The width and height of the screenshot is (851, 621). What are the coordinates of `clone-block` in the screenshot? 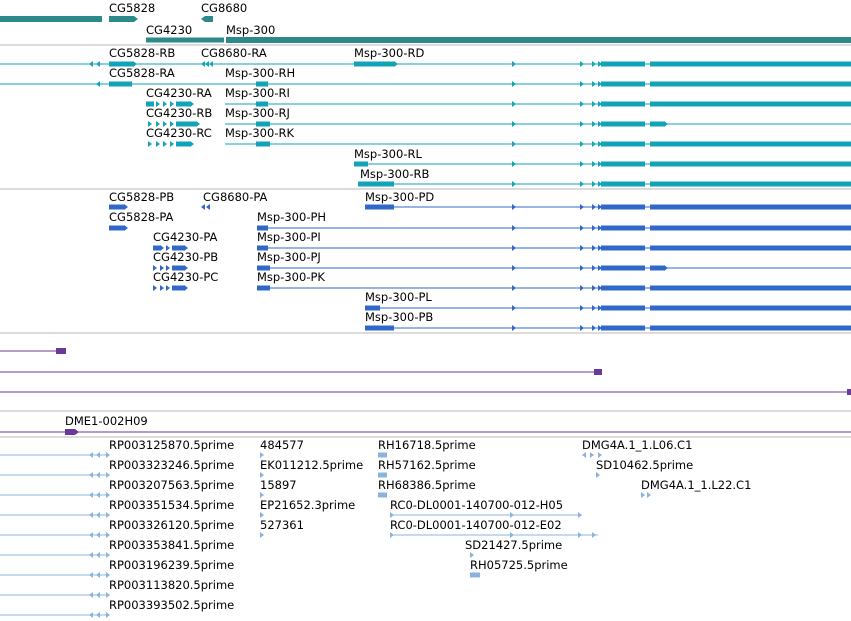 It's located at (70, 432).